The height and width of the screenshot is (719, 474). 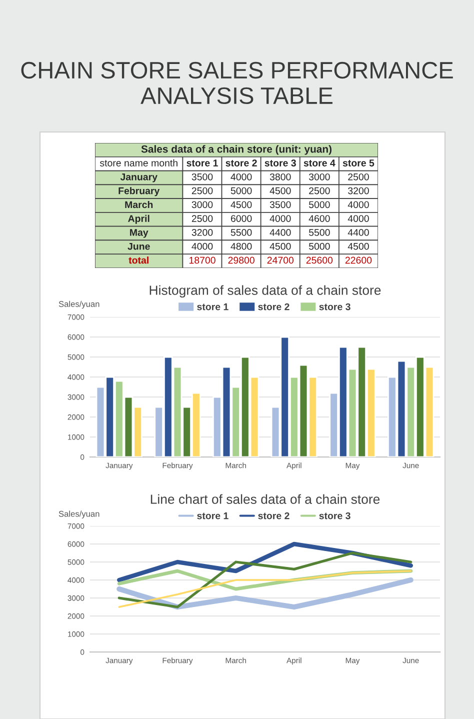 What do you see at coordinates (202, 163) in the screenshot?
I see `series-label: store 1` at bounding box center [202, 163].